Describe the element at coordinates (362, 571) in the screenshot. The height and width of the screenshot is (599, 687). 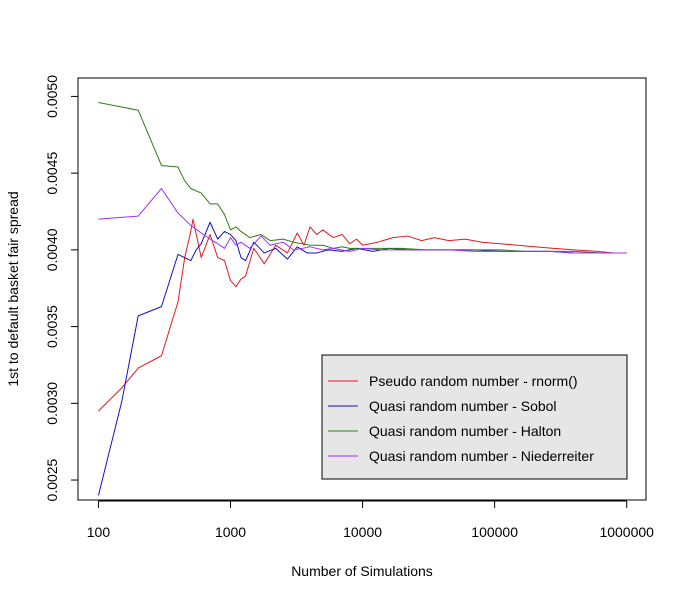
I see `x-axis-title: Number of Simulations` at that location.